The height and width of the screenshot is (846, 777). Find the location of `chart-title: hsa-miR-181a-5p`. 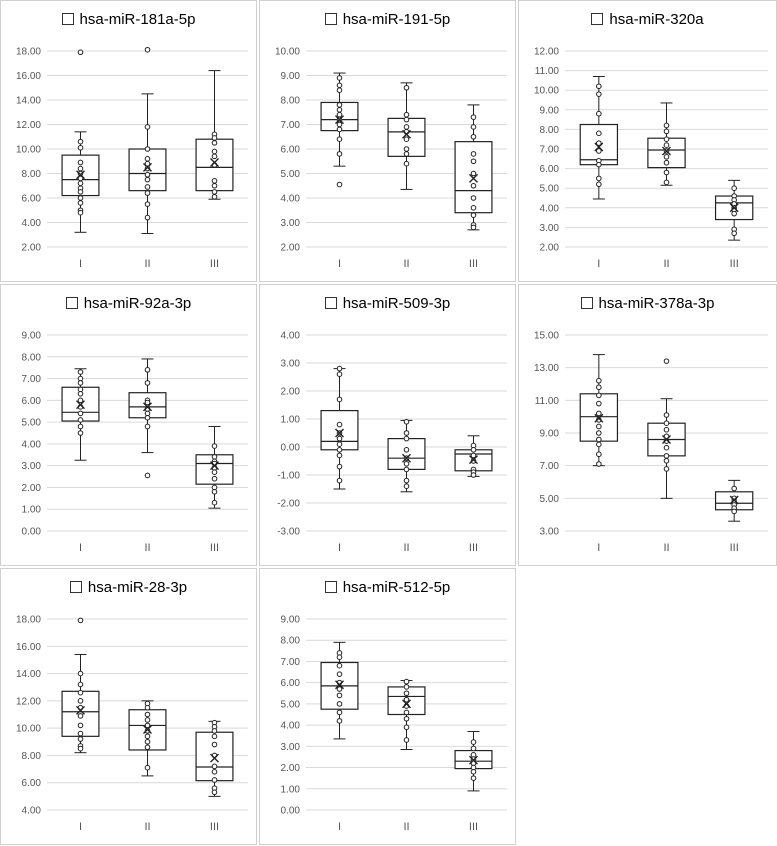

chart-title: hsa-miR-181a-5p is located at coordinates (128, 19).